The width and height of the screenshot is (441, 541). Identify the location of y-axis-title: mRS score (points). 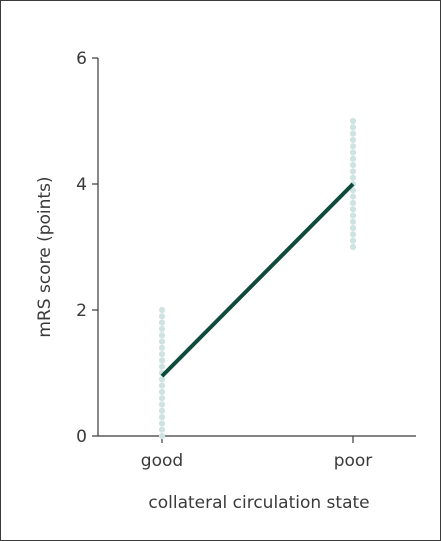
(45, 256).